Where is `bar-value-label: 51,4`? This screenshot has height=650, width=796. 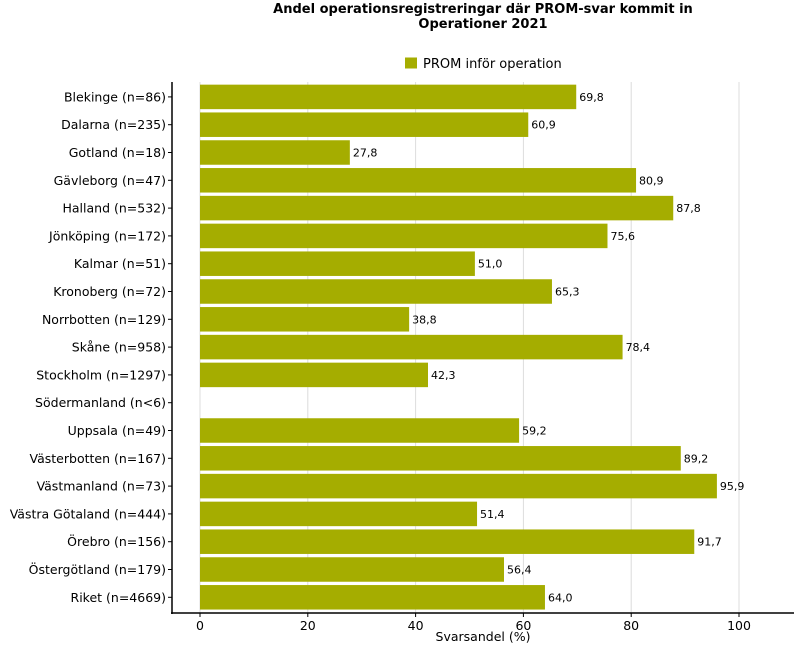
bar-value-label: 51,4 is located at coordinates (492, 514).